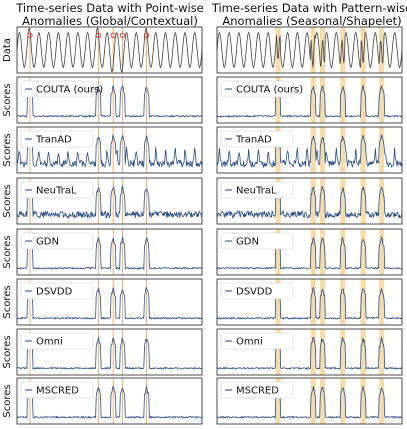 The width and height of the screenshot is (407, 429). What do you see at coordinates (54, 292) in the screenshot?
I see `legend-label: DSVDD` at bounding box center [54, 292].